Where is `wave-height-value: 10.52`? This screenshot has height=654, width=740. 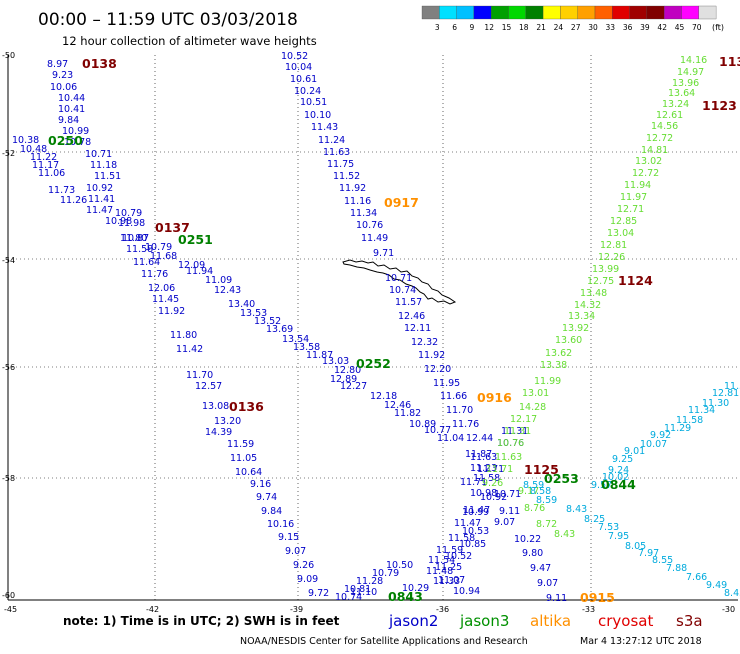
wave-height-value: 10.52 is located at coordinates (294, 56).